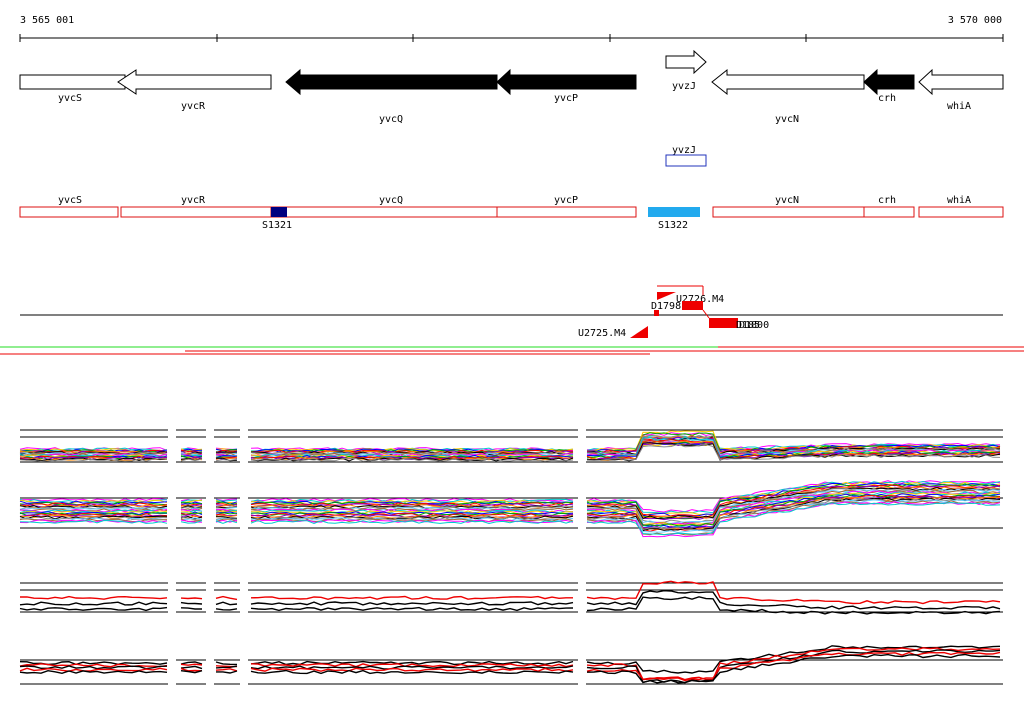 The width and height of the screenshot is (1024, 714). I want to click on transcript-track: U2726.M4 D1798 D185 D1800 U2725.M4, so click(511, 312).